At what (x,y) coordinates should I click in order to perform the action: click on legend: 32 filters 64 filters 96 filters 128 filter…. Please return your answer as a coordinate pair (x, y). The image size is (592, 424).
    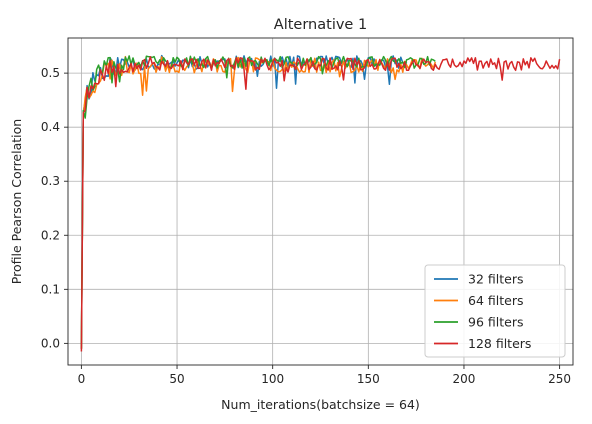
    Looking at the image, I should click on (495, 311).